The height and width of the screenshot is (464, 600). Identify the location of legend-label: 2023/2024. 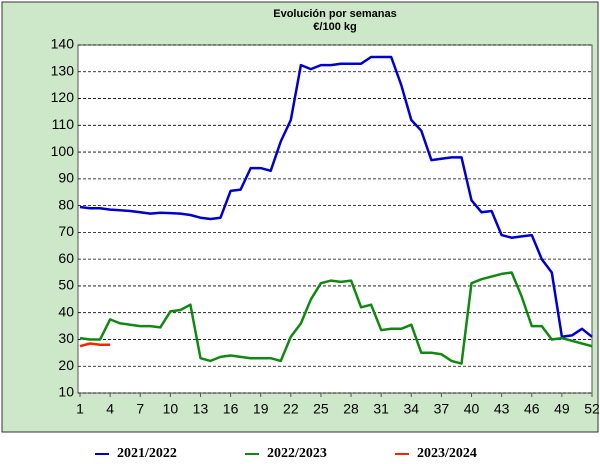
(447, 453).